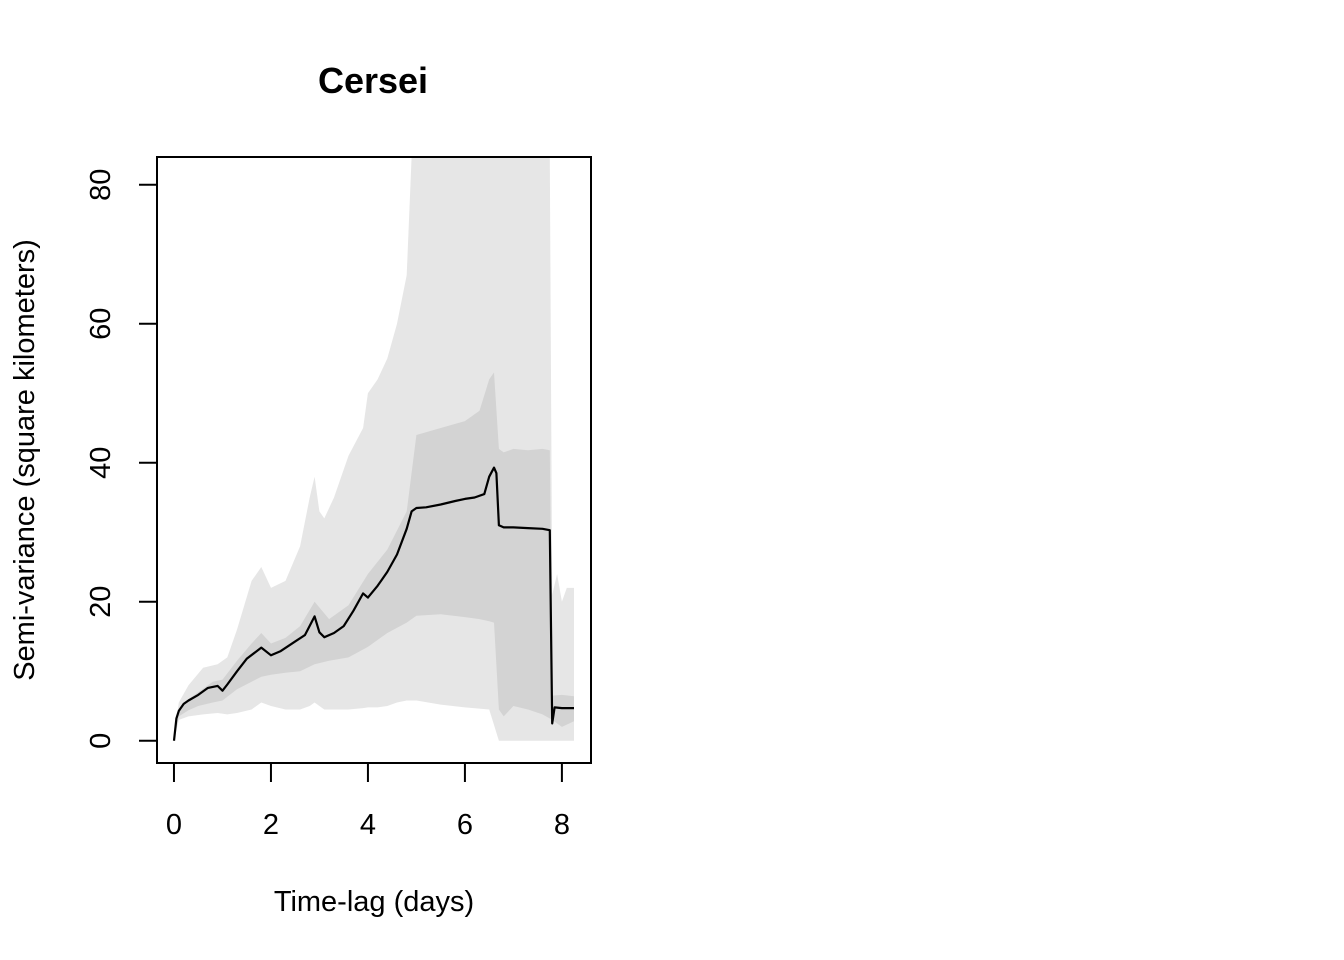 The width and height of the screenshot is (1344, 960). I want to click on x-tick-label: 8, so click(562, 825).